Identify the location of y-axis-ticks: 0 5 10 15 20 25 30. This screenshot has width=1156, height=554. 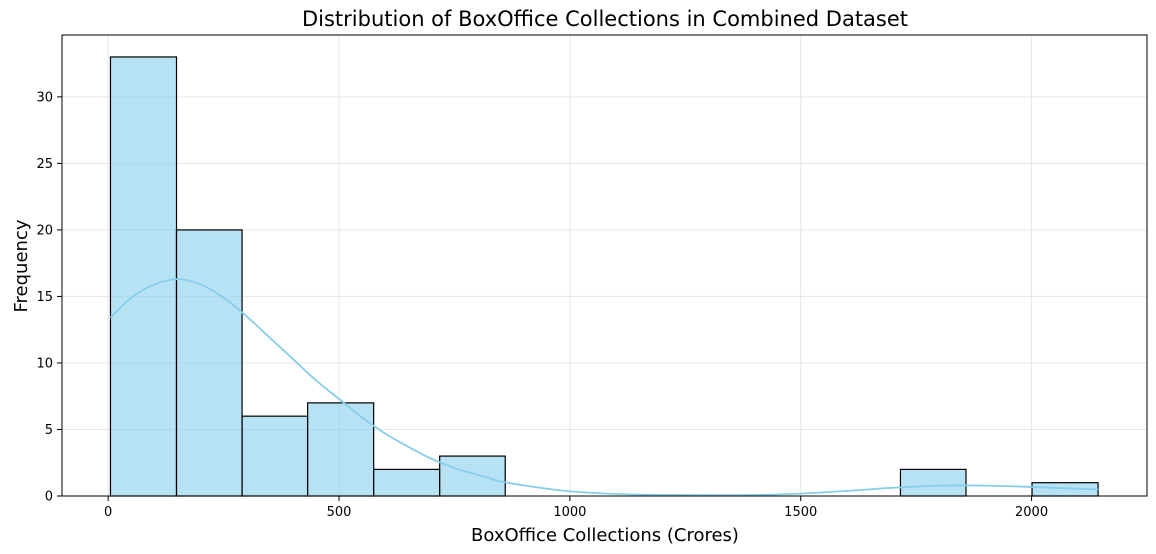
(49, 297).